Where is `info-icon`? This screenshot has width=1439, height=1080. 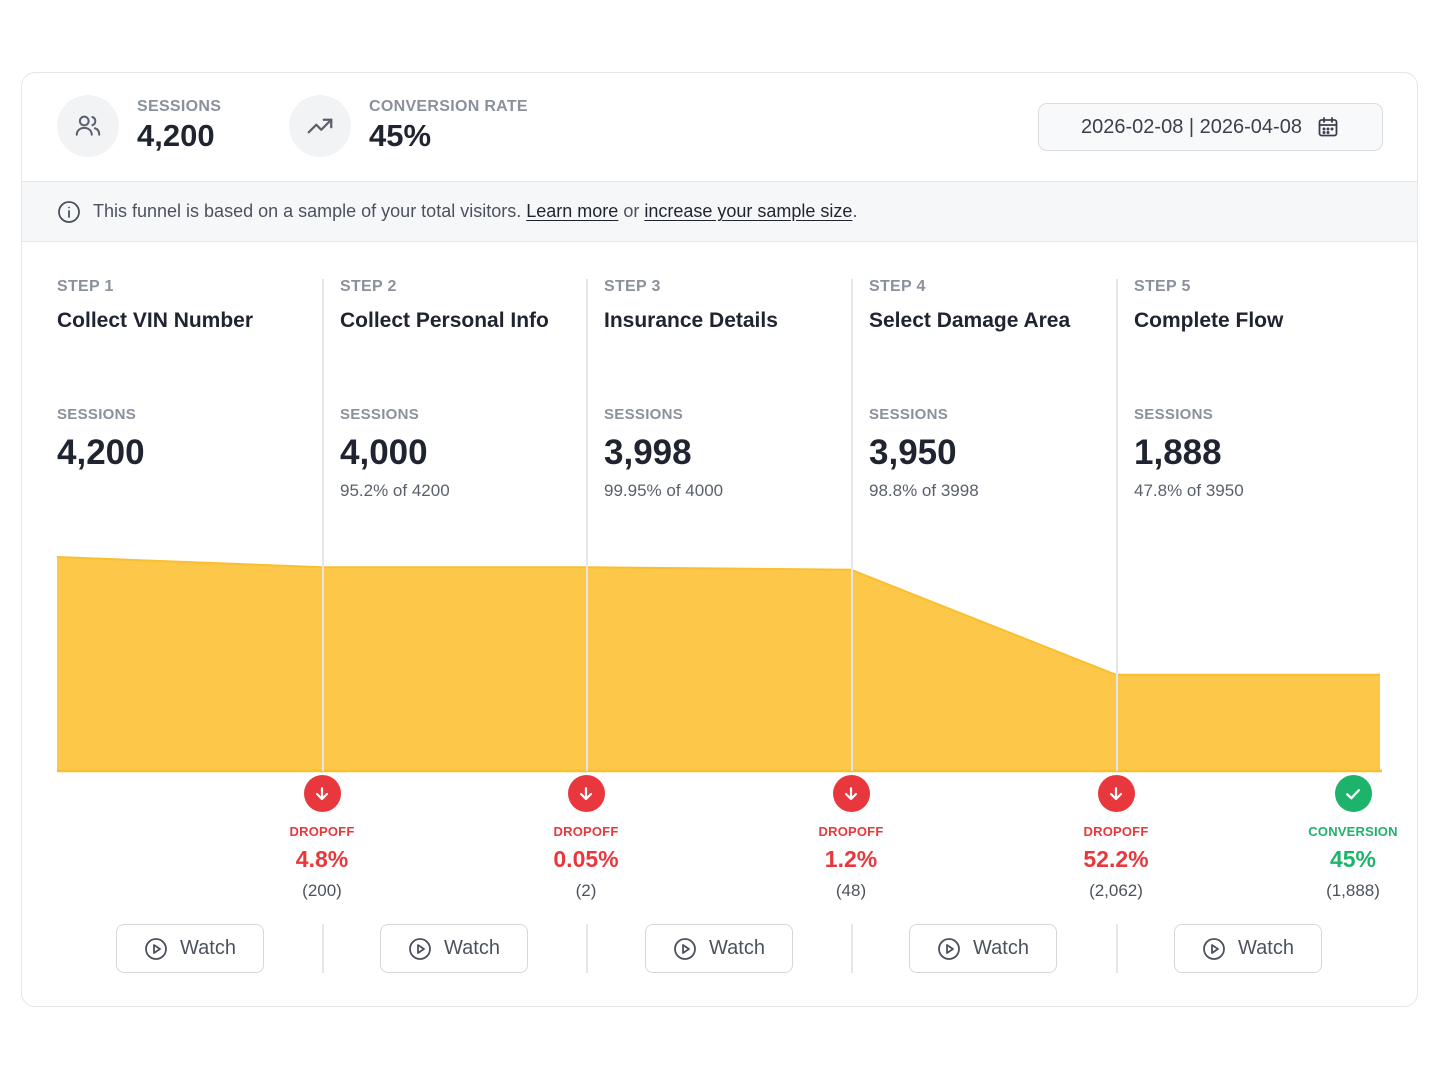 info-icon is located at coordinates (69, 212).